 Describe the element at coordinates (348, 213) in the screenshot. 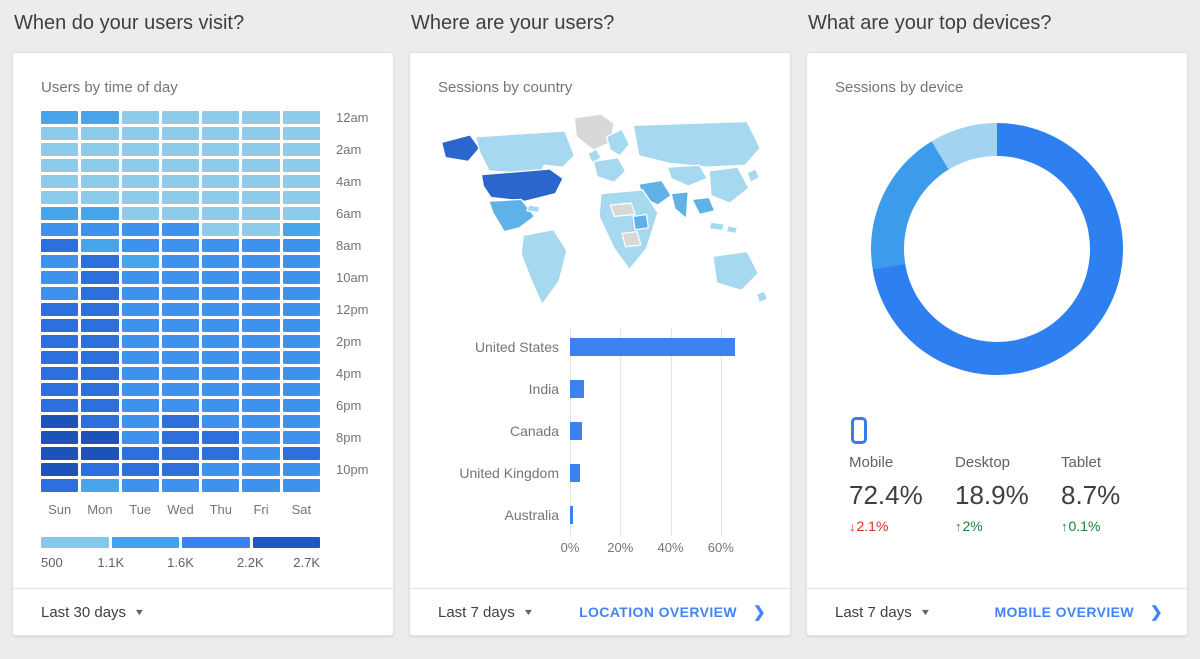

I see `hour-axis-label: 6am` at that location.